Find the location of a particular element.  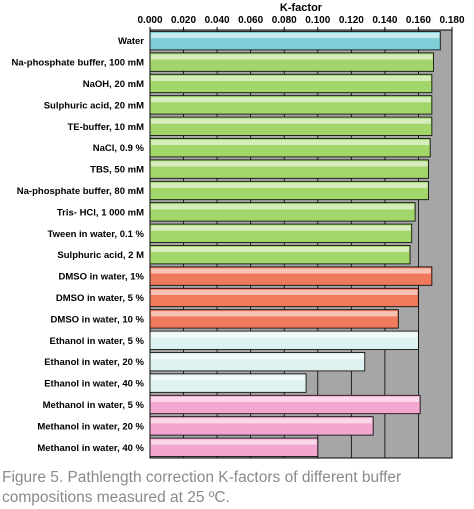

x-tick-label: 0.160 is located at coordinates (418, 20).